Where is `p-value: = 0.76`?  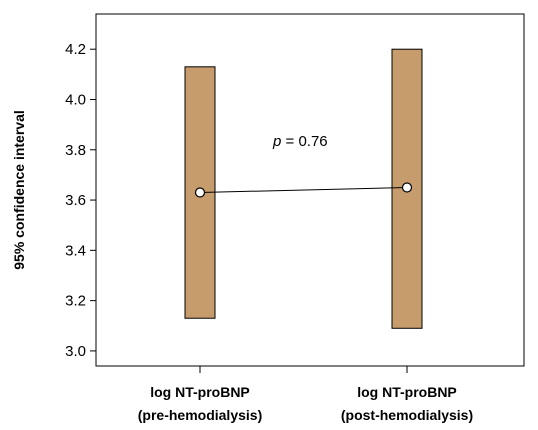 p-value: = 0.76 is located at coordinates (304, 141).